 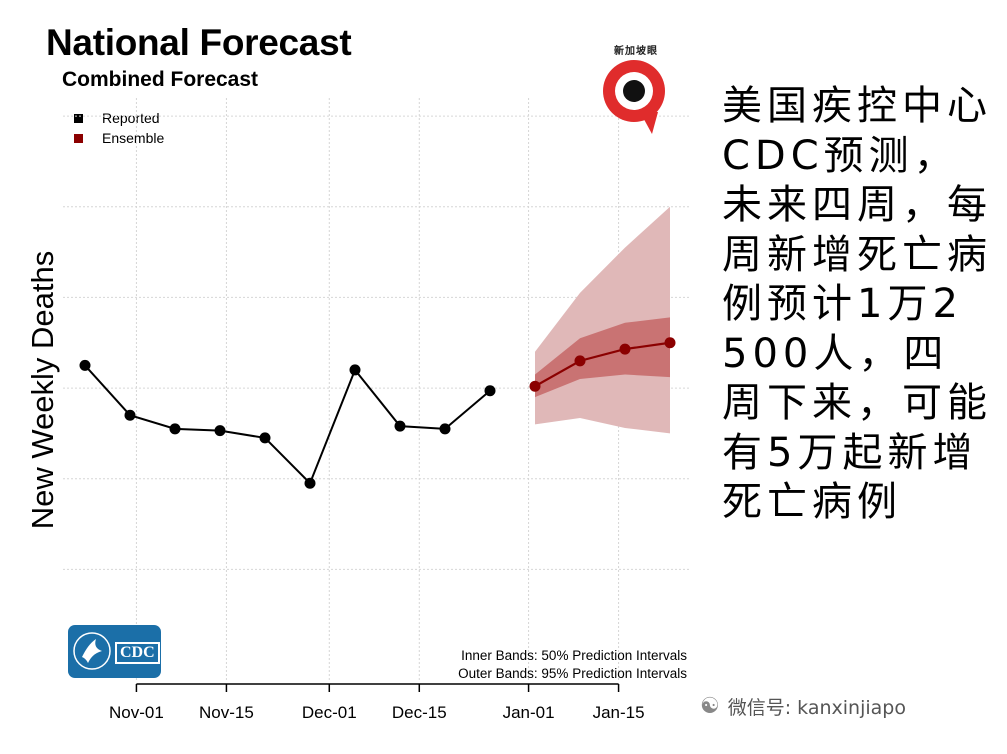 I want to click on x-tick-label: Nov-15, so click(x=226, y=712).